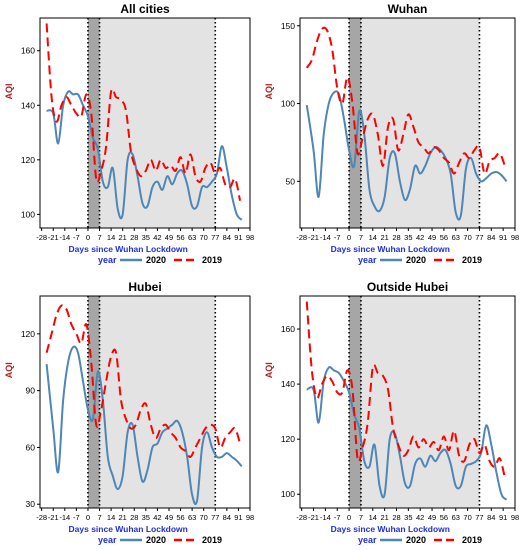 The height and width of the screenshot is (550, 529). Describe the element at coordinates (444, 517) in the screenshot. I see `x-tick-label: 56` at that location.